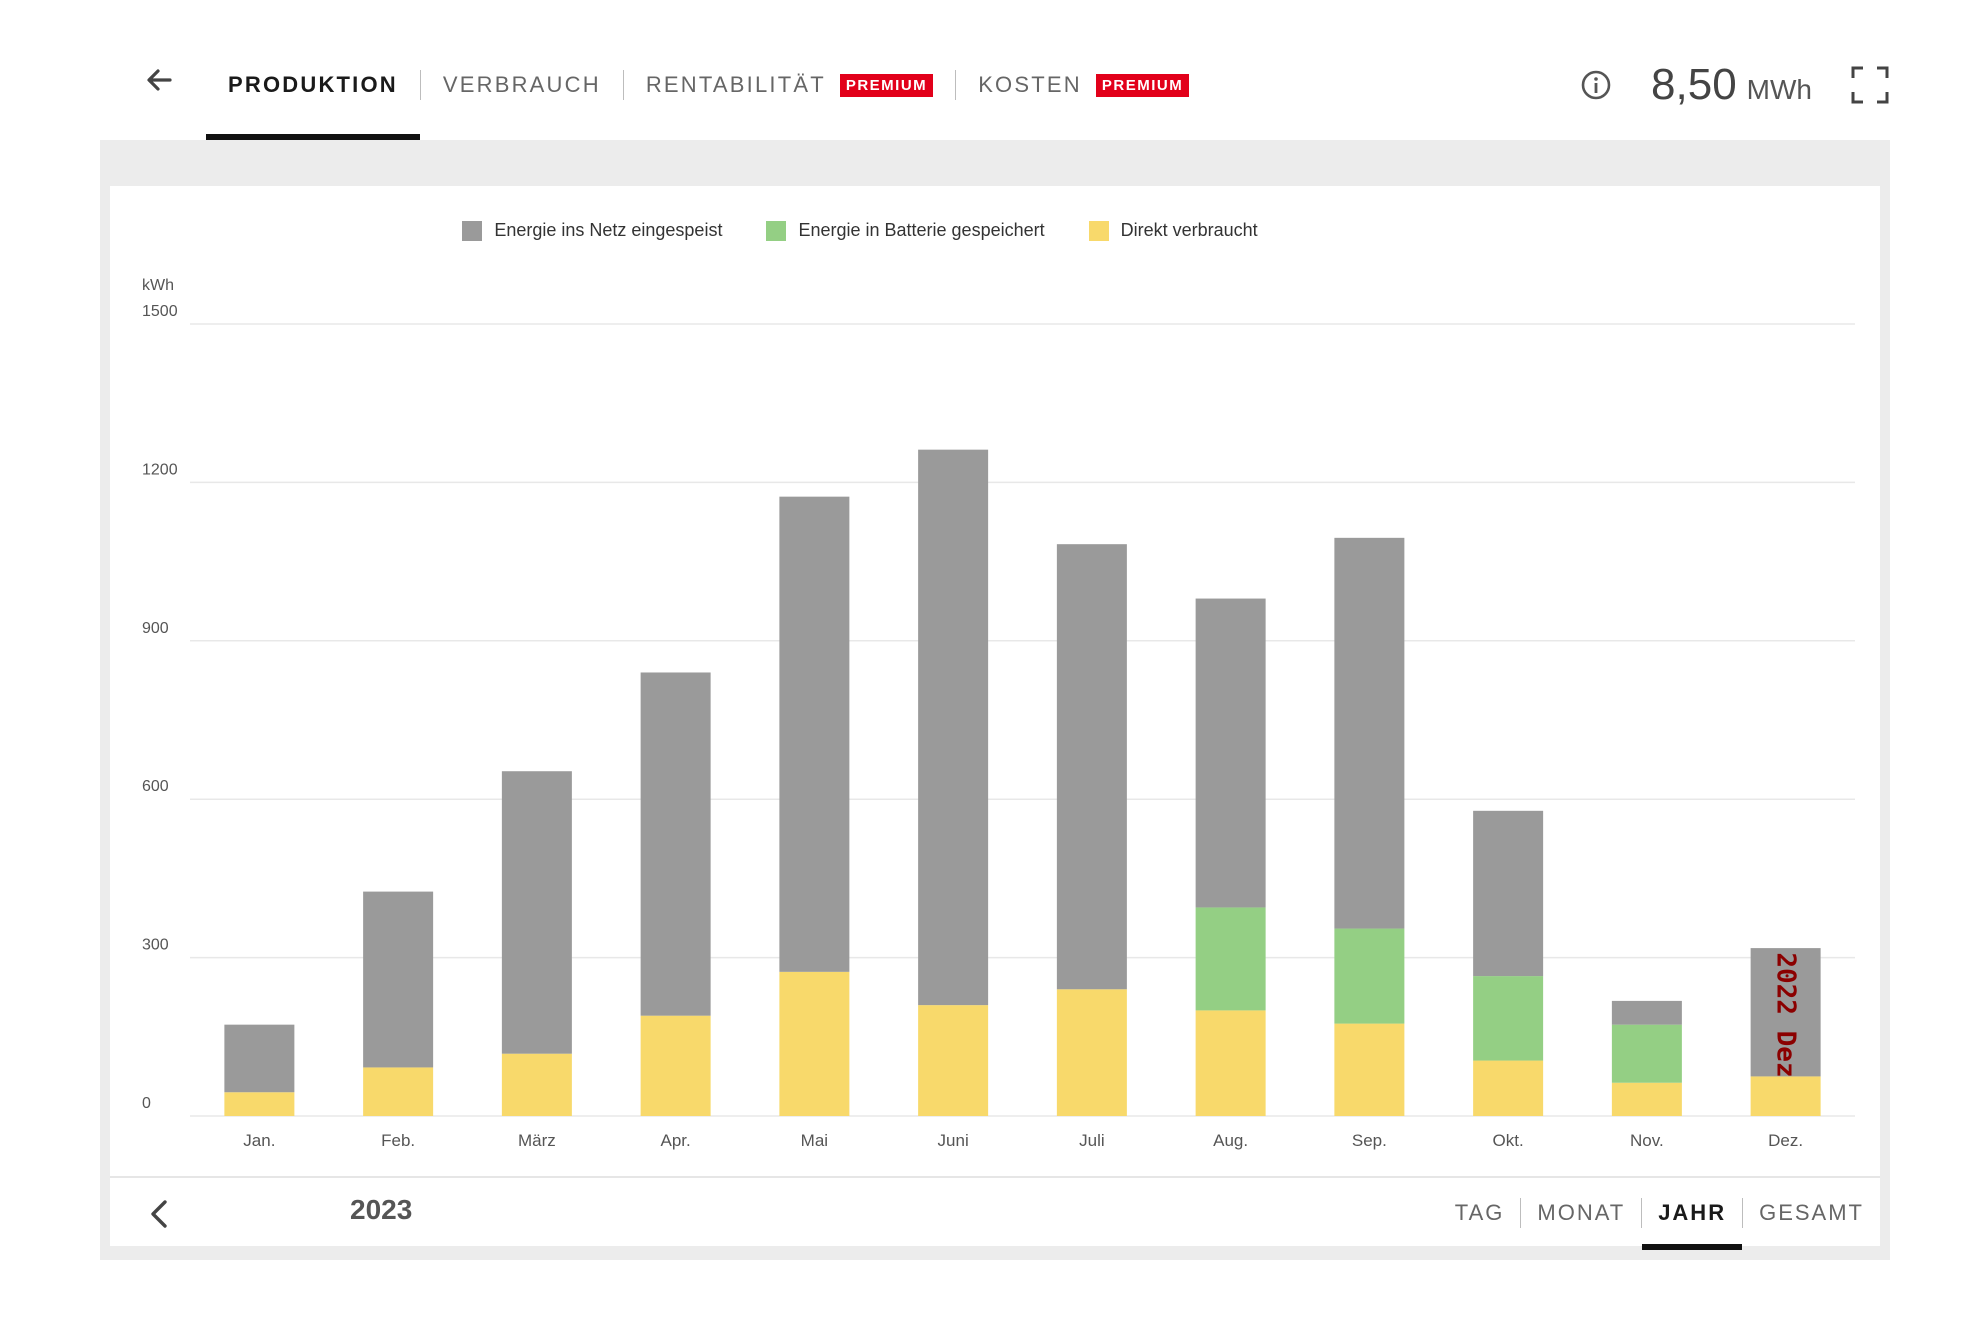 The height and width of the screenshot is (1337, 1962). I want to click on x-tick-label: Aug., so click(1230, 1140).